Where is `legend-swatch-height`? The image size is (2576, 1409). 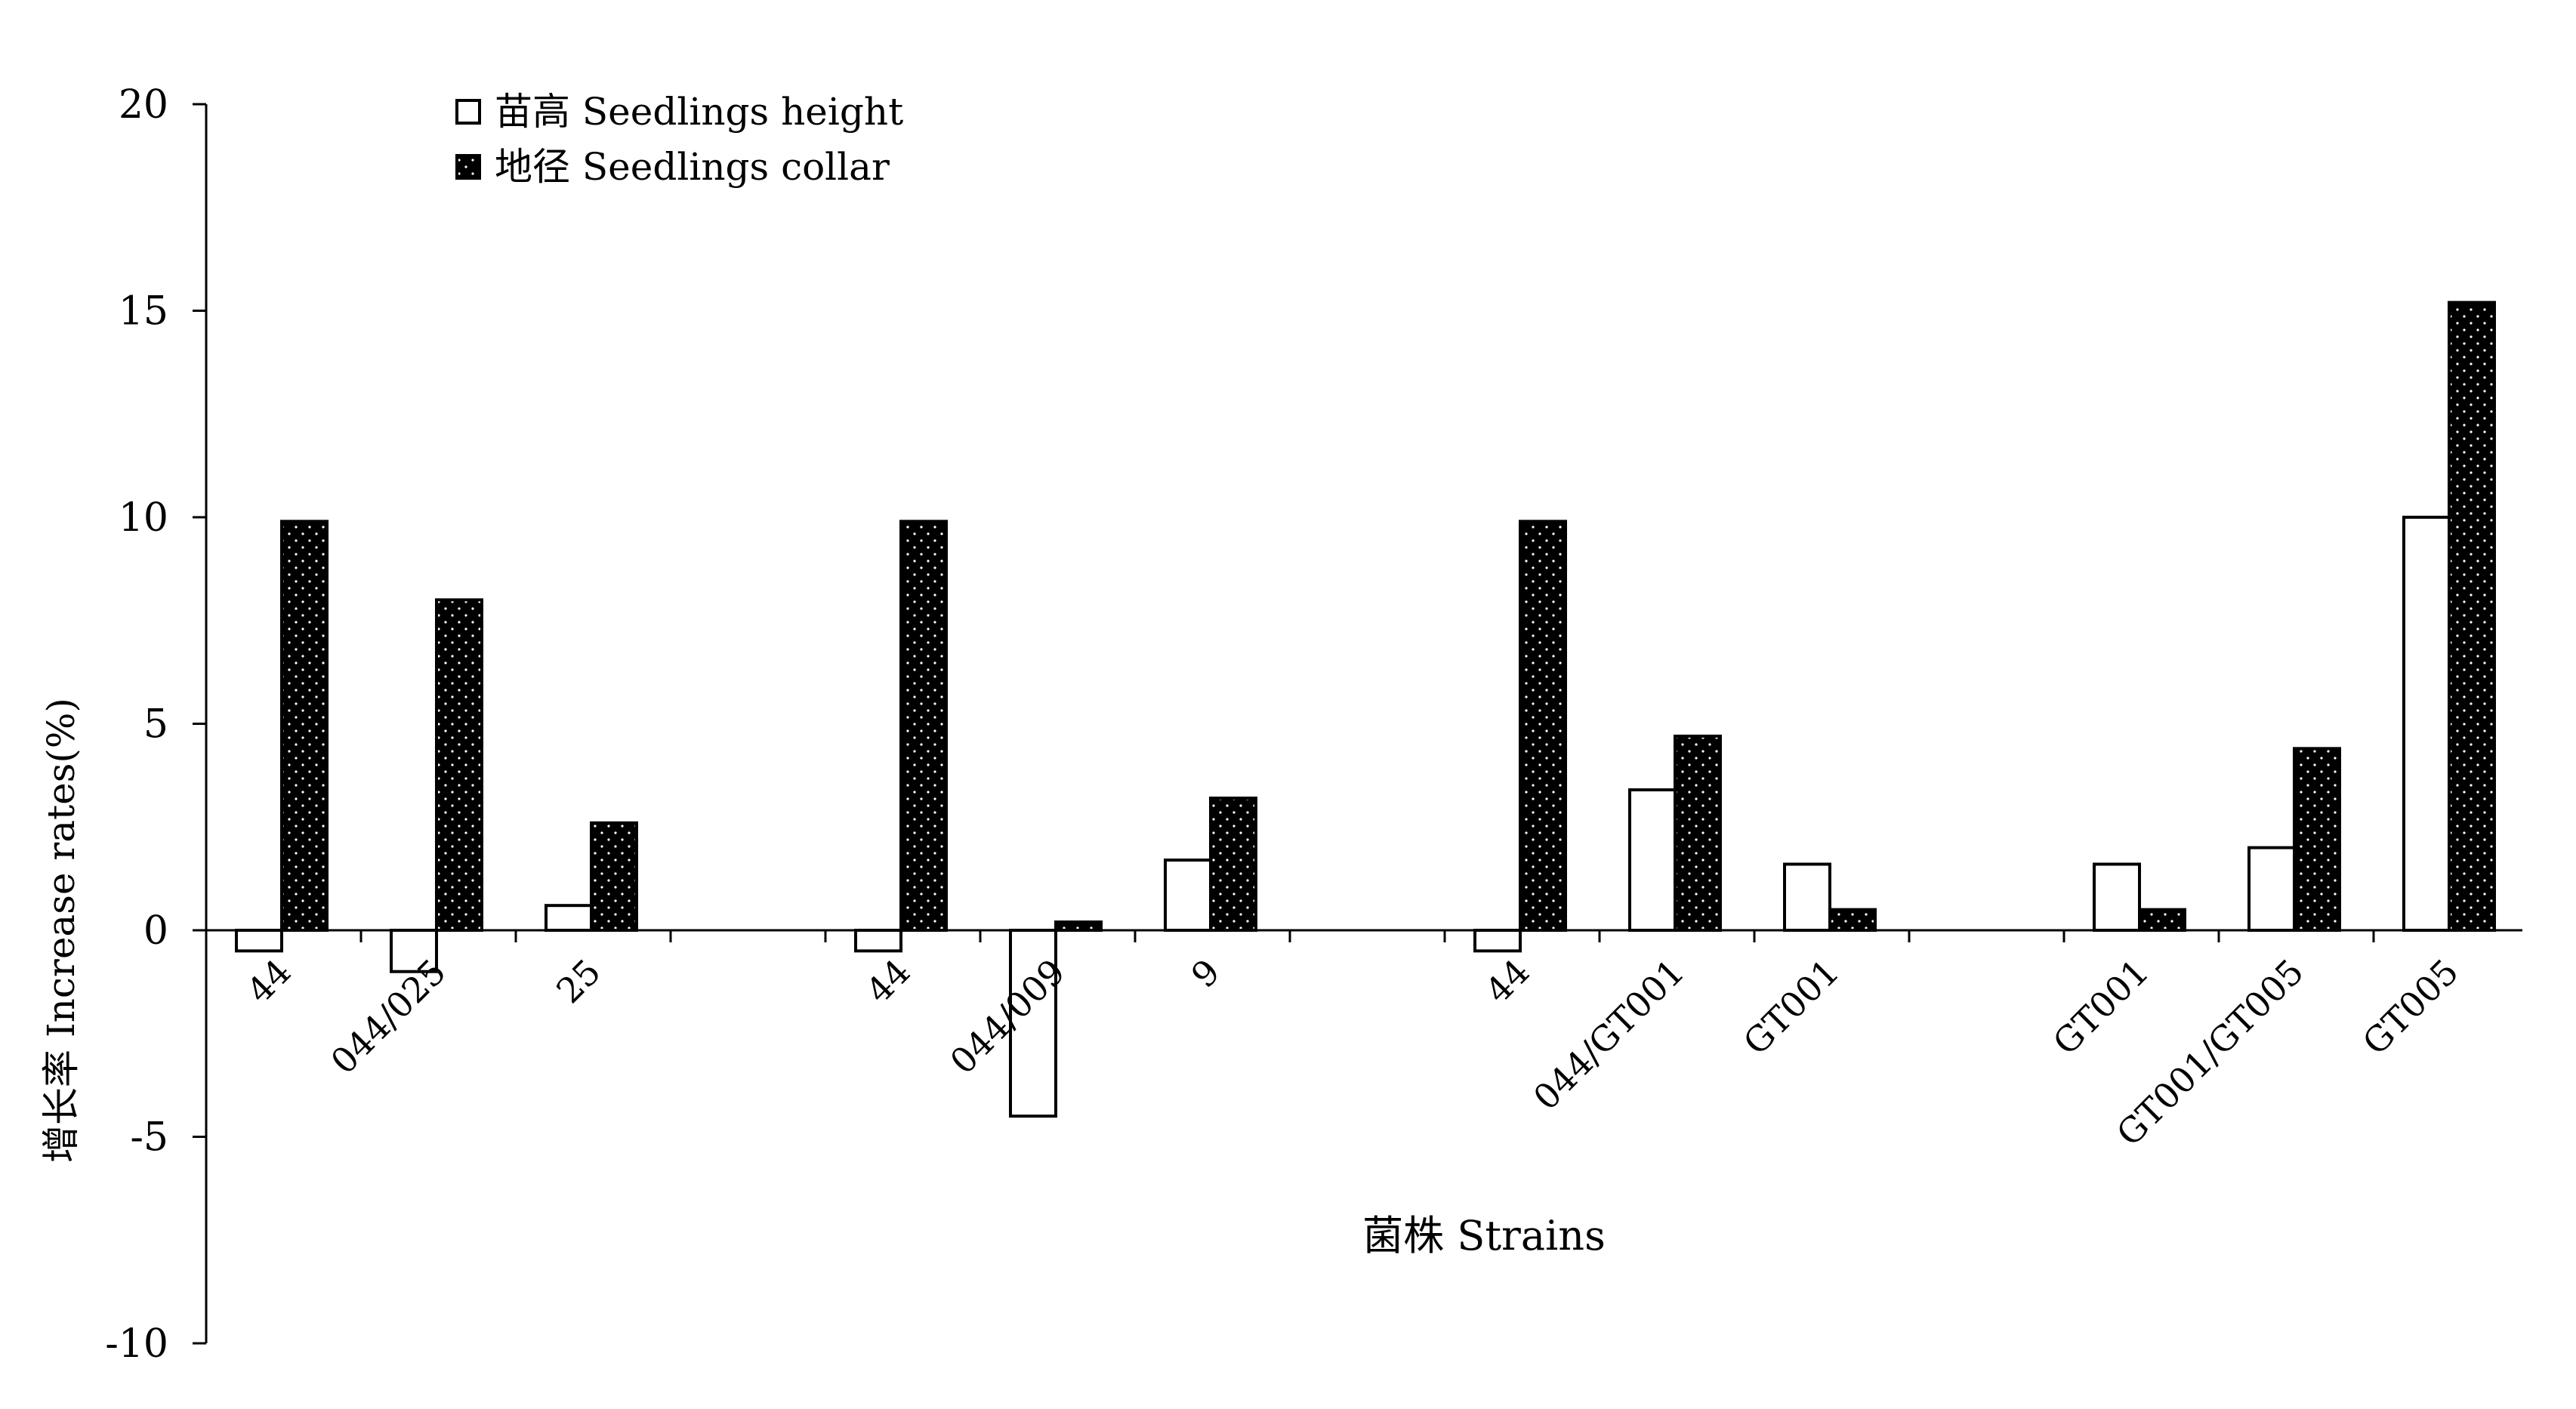
legend-swatch-height is located at coordinates (468, 112).